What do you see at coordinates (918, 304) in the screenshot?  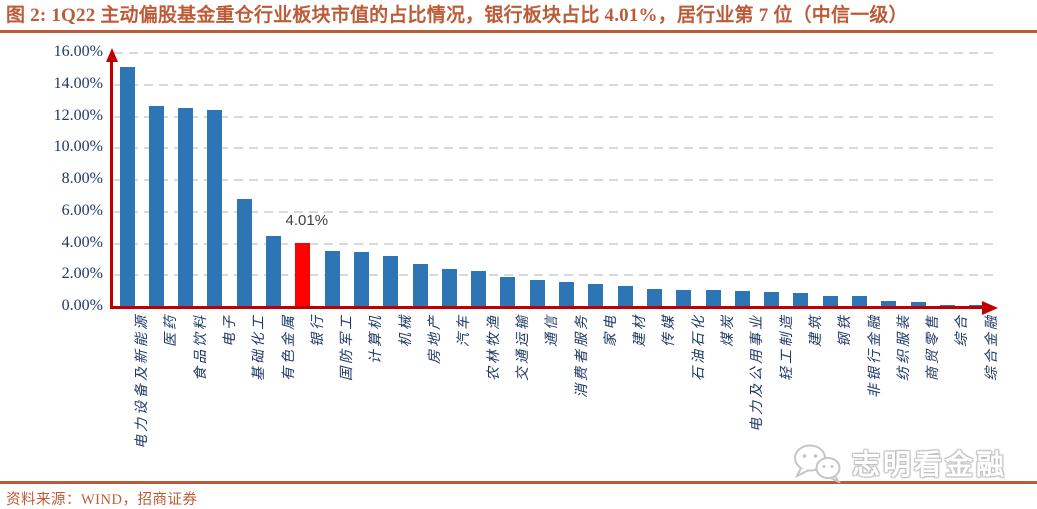 I see `bar-商贸零售` at bounding box center [918, 304].